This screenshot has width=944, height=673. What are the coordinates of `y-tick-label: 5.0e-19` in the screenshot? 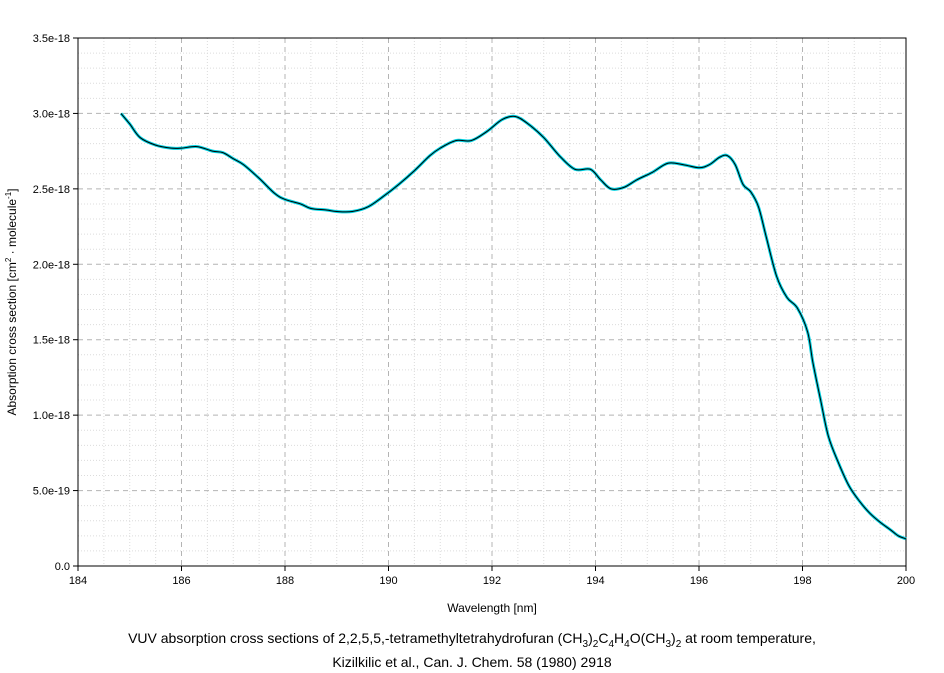 It's located at (51, 492).